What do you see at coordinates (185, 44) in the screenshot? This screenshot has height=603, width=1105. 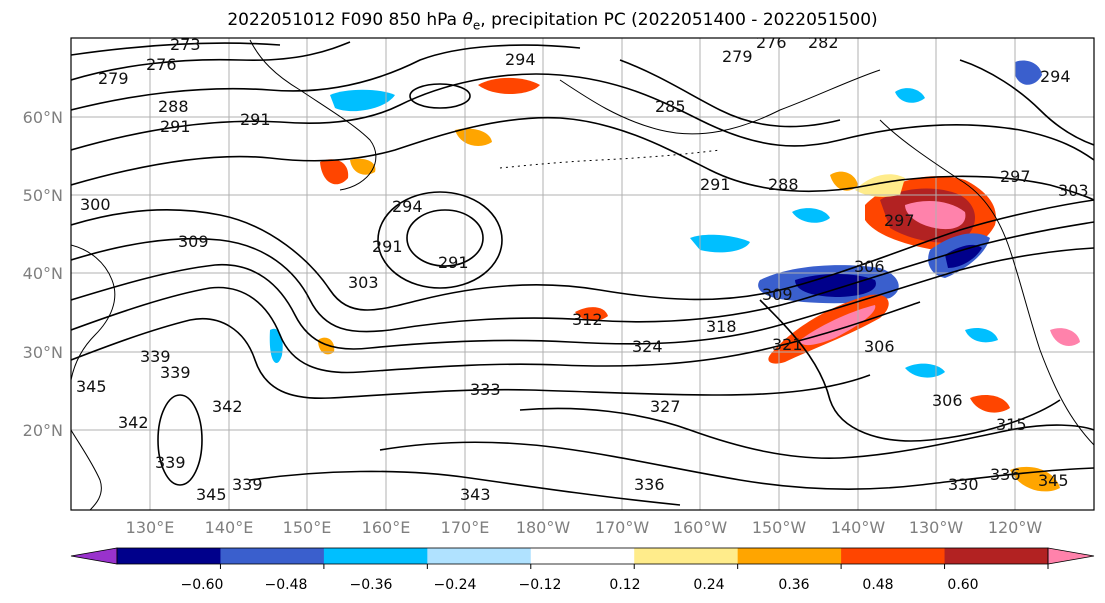 I see `contour-label: 273` at bounding box center [185, 44].